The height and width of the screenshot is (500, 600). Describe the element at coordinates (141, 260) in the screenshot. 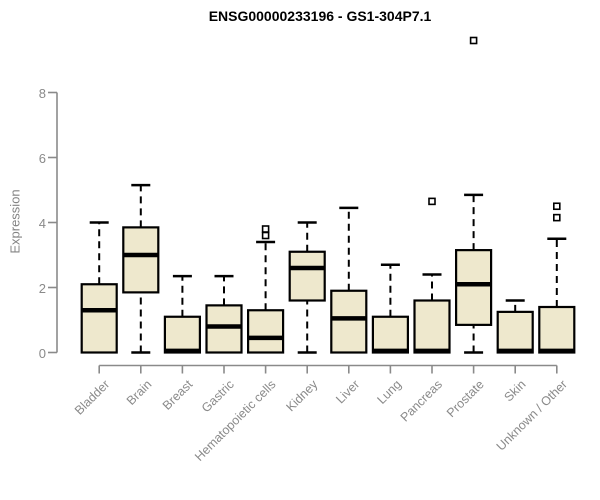

I see `box-brain` at that location.